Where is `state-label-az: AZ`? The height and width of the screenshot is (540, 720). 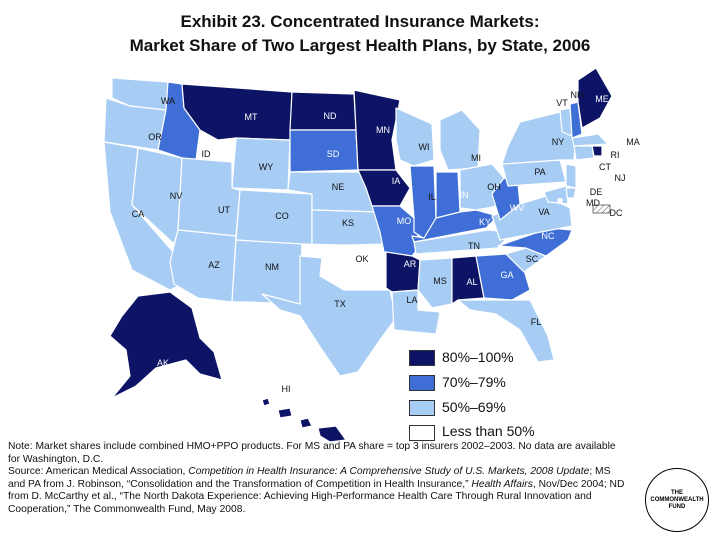
state-label-az: AZ is located at coordinates (214, 265).